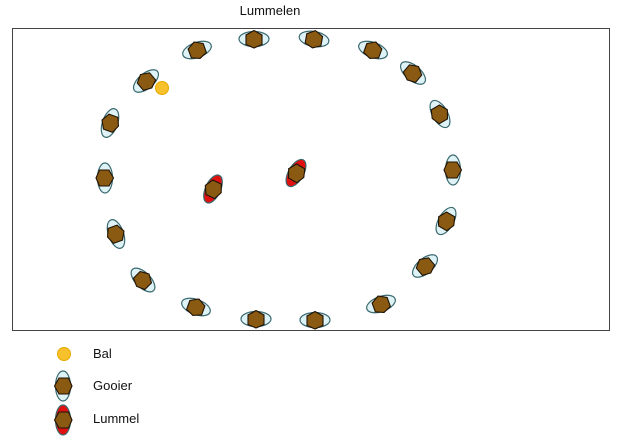 The height and width of the screenshot is (444, 626). Describe the element at coordinates (63, 420) in the screenshot. I see `legend-lummel-icon` at that location.